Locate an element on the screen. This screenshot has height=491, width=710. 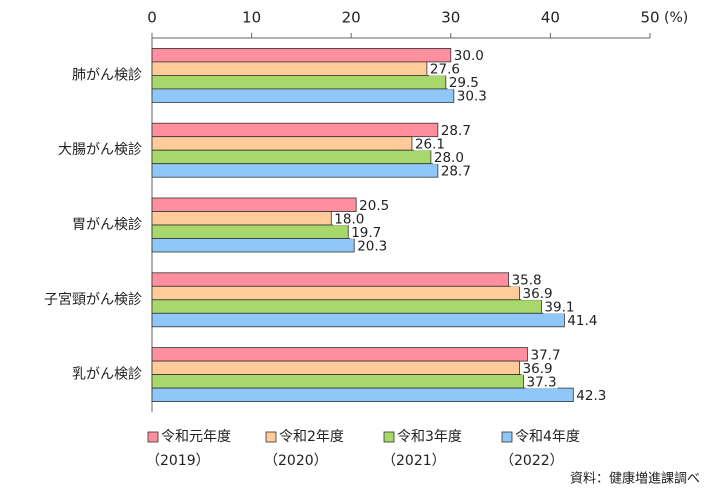
y-tick-label: 大腸がん検診 is located at coordinates (100, 150).